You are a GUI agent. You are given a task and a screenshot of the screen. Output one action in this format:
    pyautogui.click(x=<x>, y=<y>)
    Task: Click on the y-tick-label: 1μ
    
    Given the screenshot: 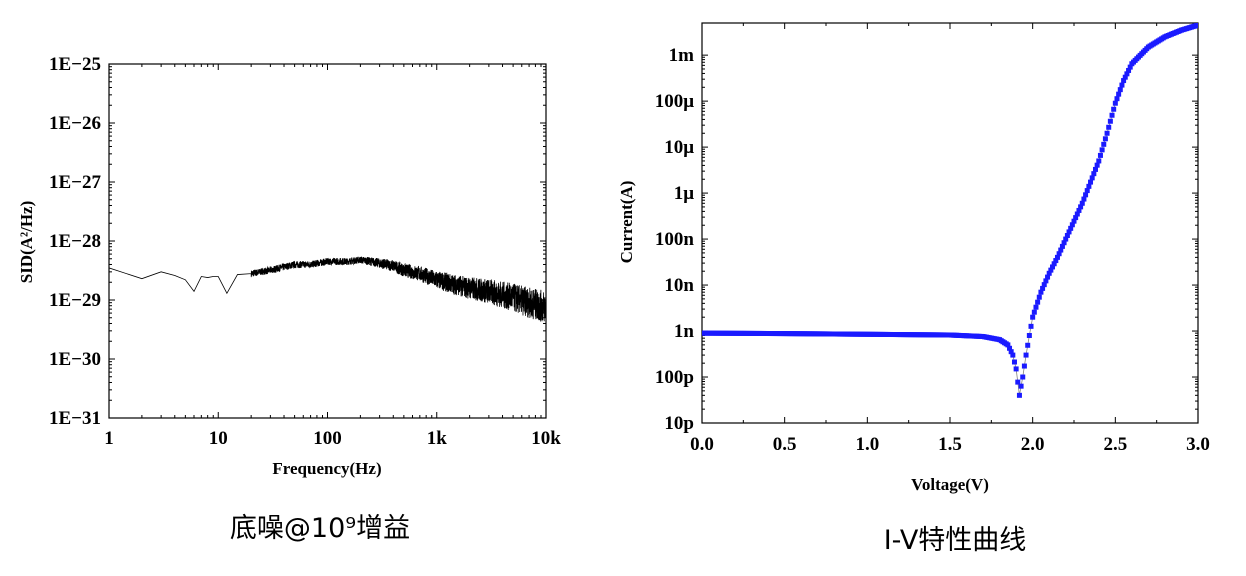 What is the action you would take?
    pyautogui.click(x=684, y=193)
    